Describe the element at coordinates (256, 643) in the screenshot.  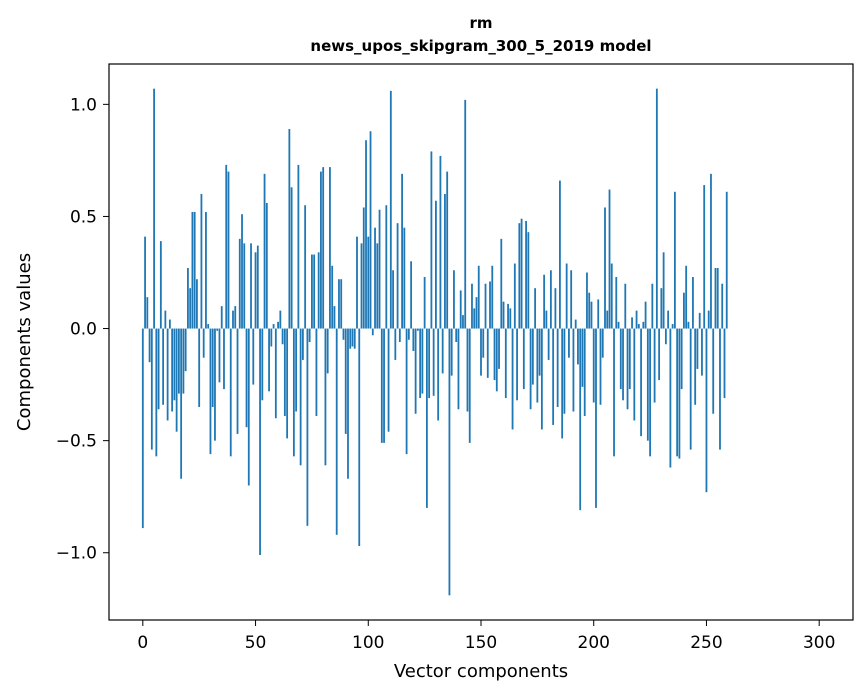
I see `x-tick-label: 50` at that location.